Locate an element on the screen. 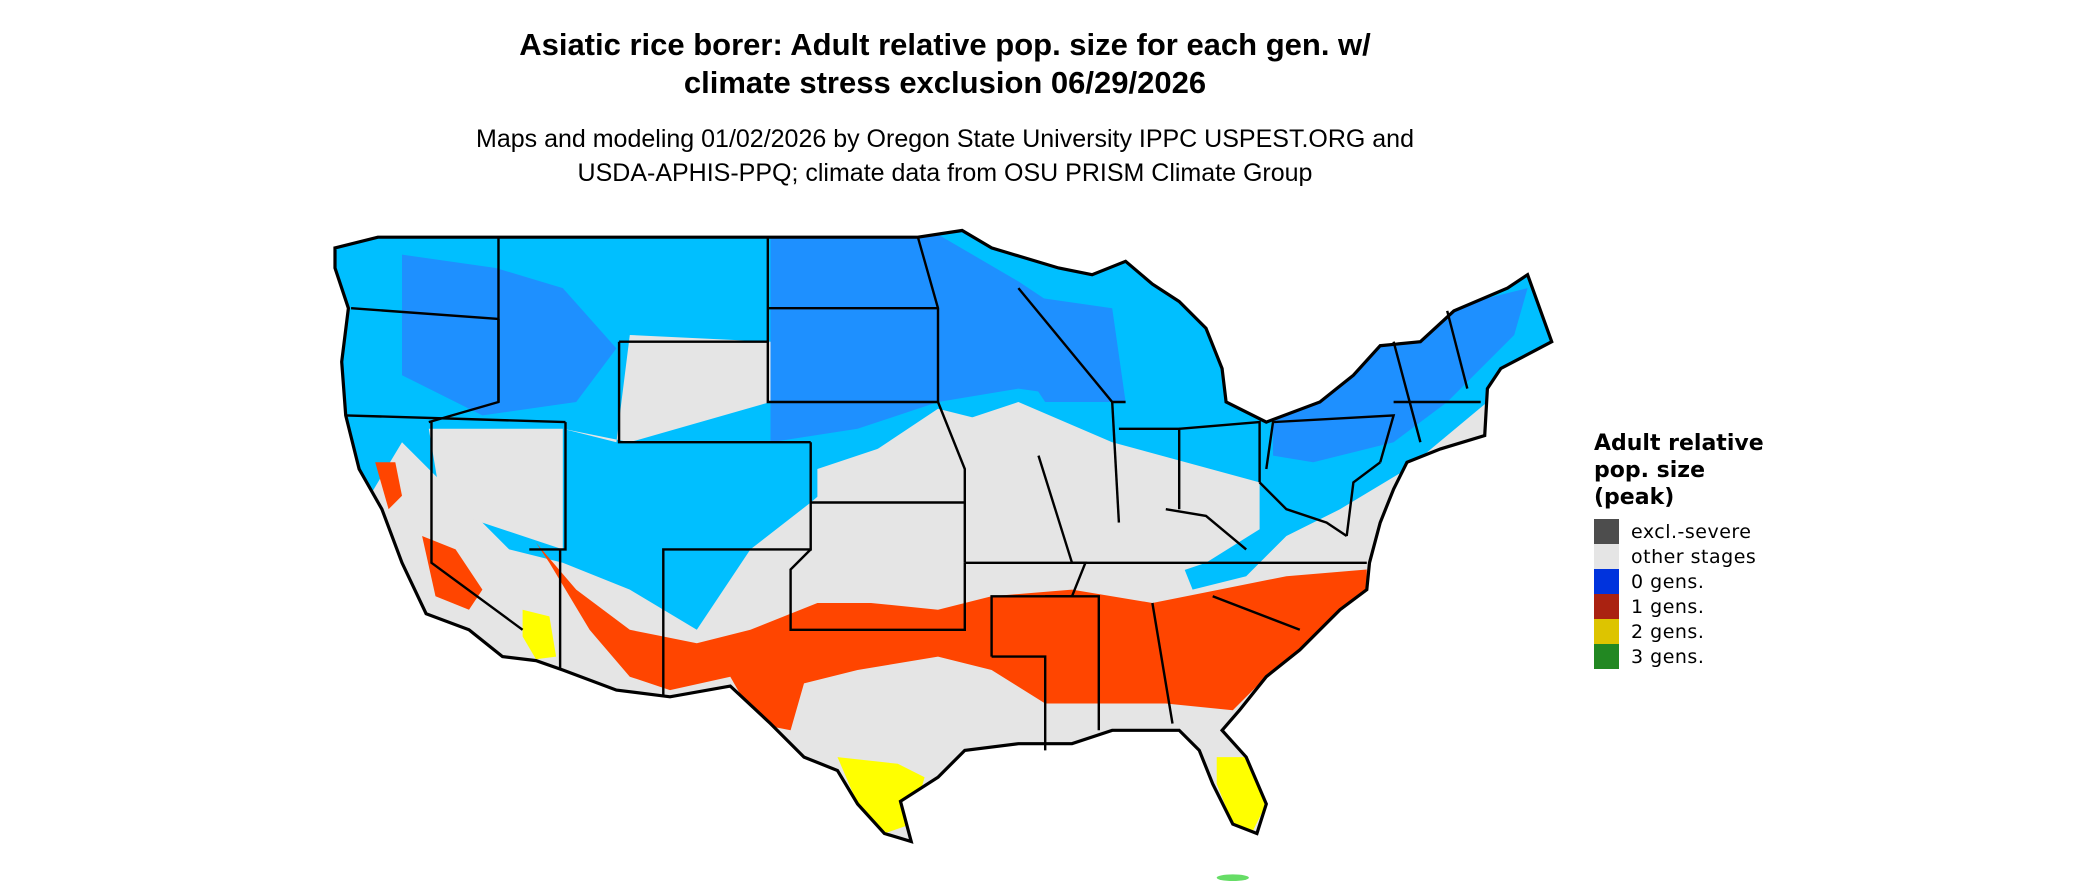 Image resolution: width=2100 pixels, height=892 pixels. title-line-2: climate stress exclusion 06/29/2026 is located at coordinates (945, 82).